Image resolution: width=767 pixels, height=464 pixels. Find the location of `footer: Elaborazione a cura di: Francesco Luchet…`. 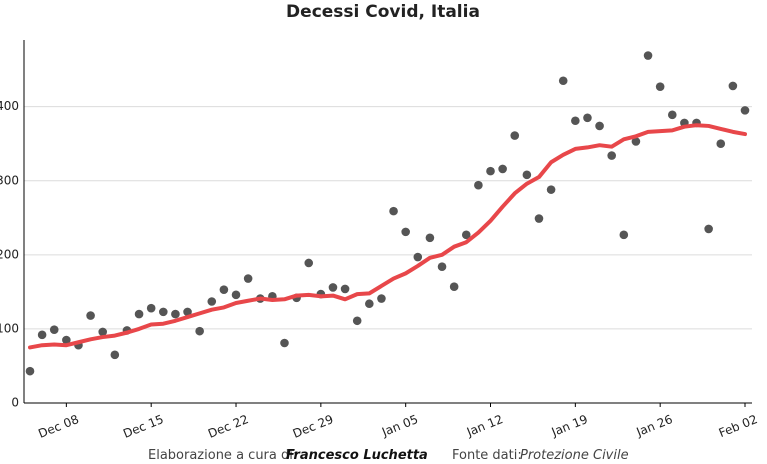

footer: Elaborazione a cura di: Francesco Luchet… is located at coordinates (388, 455).